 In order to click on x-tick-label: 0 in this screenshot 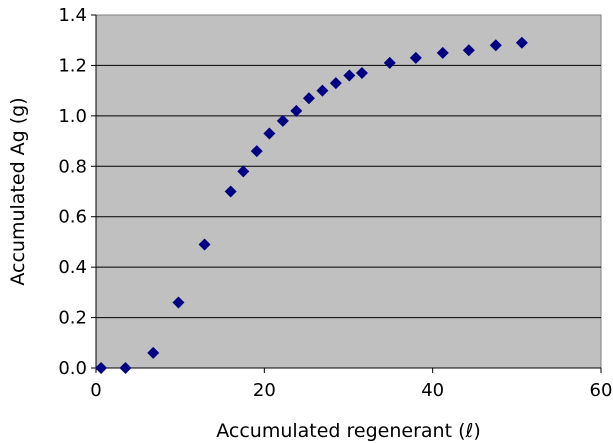, I will do `click(95, 390)`.